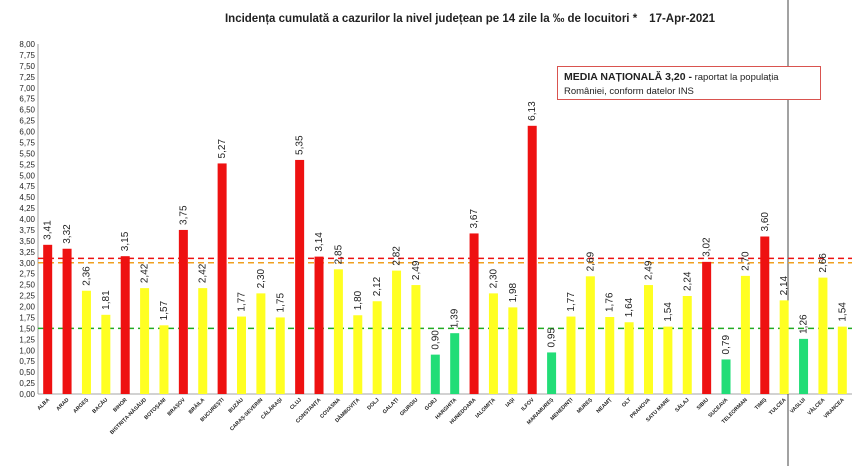 The height and width of the screenshot is (466, 855). What do you see at coordinates (164, 310) in the screenshot?
I see `value-label: 1,57` at bounding box center [164, 310].